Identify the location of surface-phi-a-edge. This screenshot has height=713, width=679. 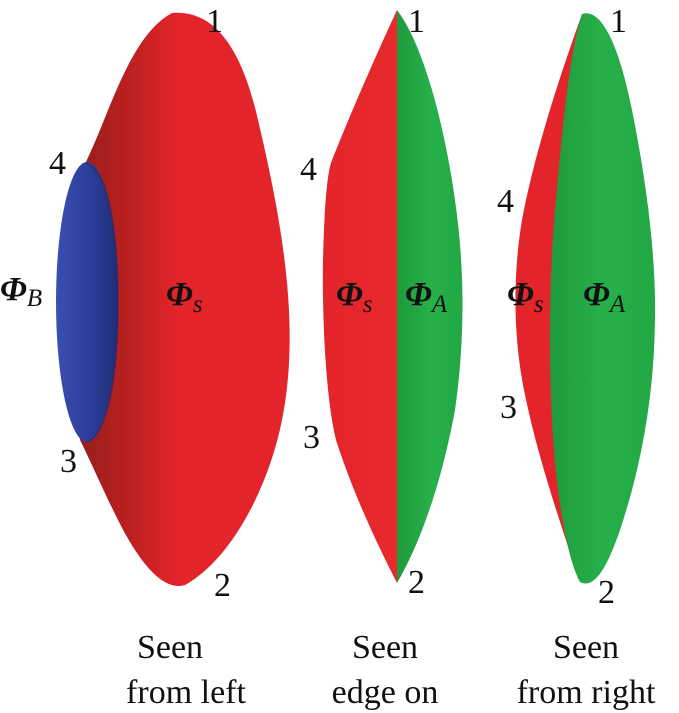
(430, 296).